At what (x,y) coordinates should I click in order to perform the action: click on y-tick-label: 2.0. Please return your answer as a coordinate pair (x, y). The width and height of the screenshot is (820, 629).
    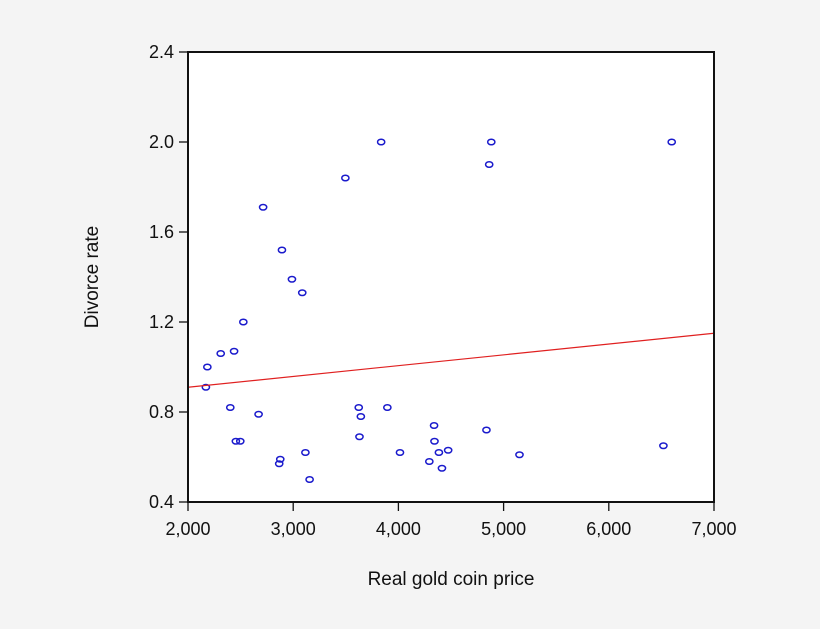
    Looking at the image, I should click on (161, 142).